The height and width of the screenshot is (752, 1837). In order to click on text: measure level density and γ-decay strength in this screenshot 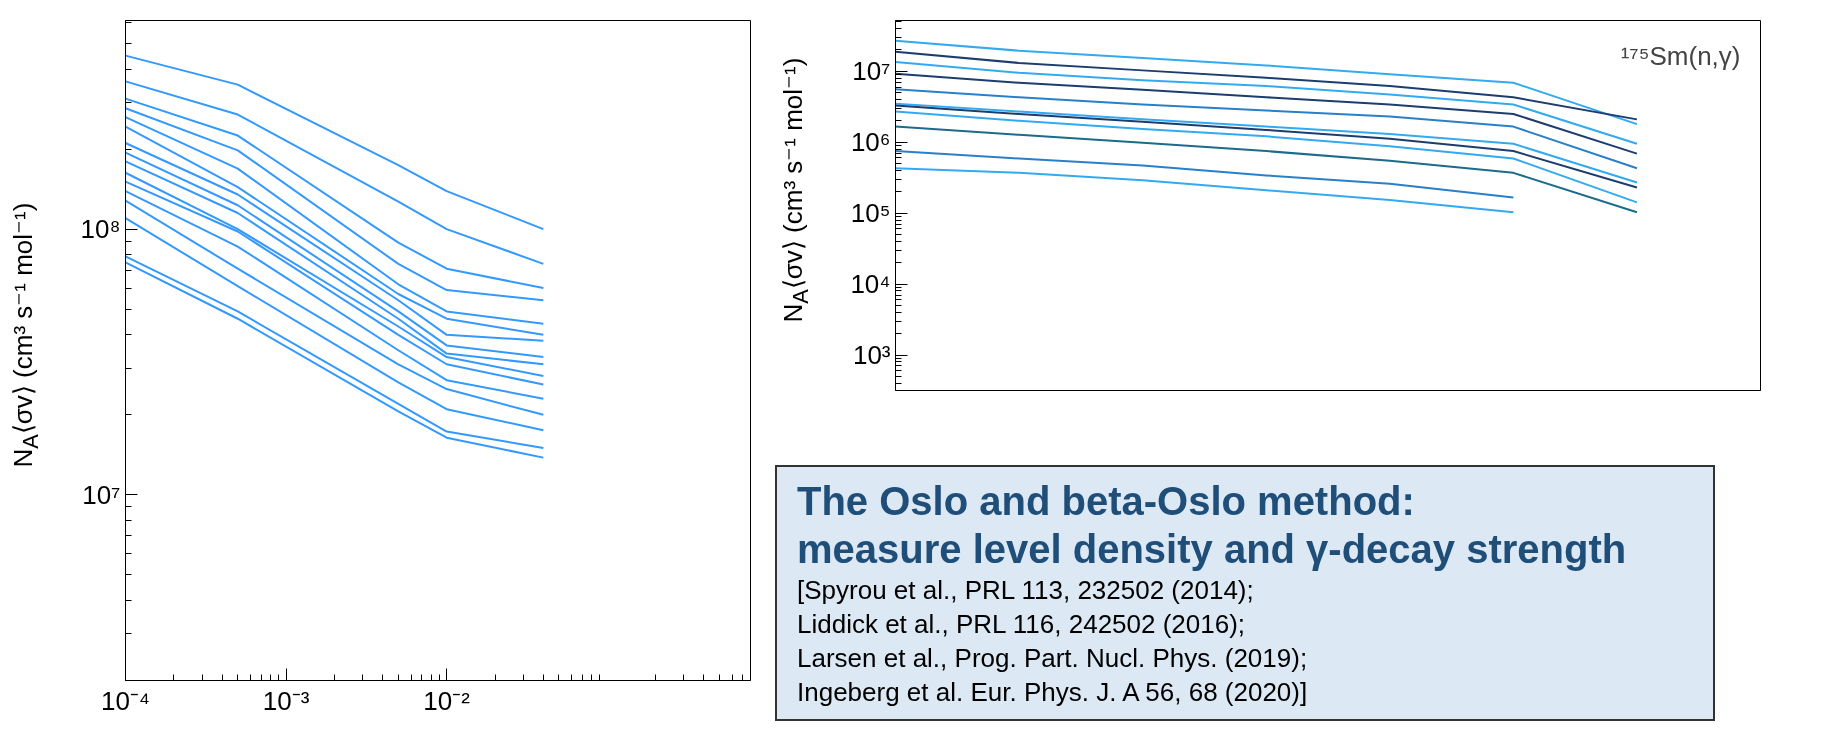, I will do `click(1212, 549)`.